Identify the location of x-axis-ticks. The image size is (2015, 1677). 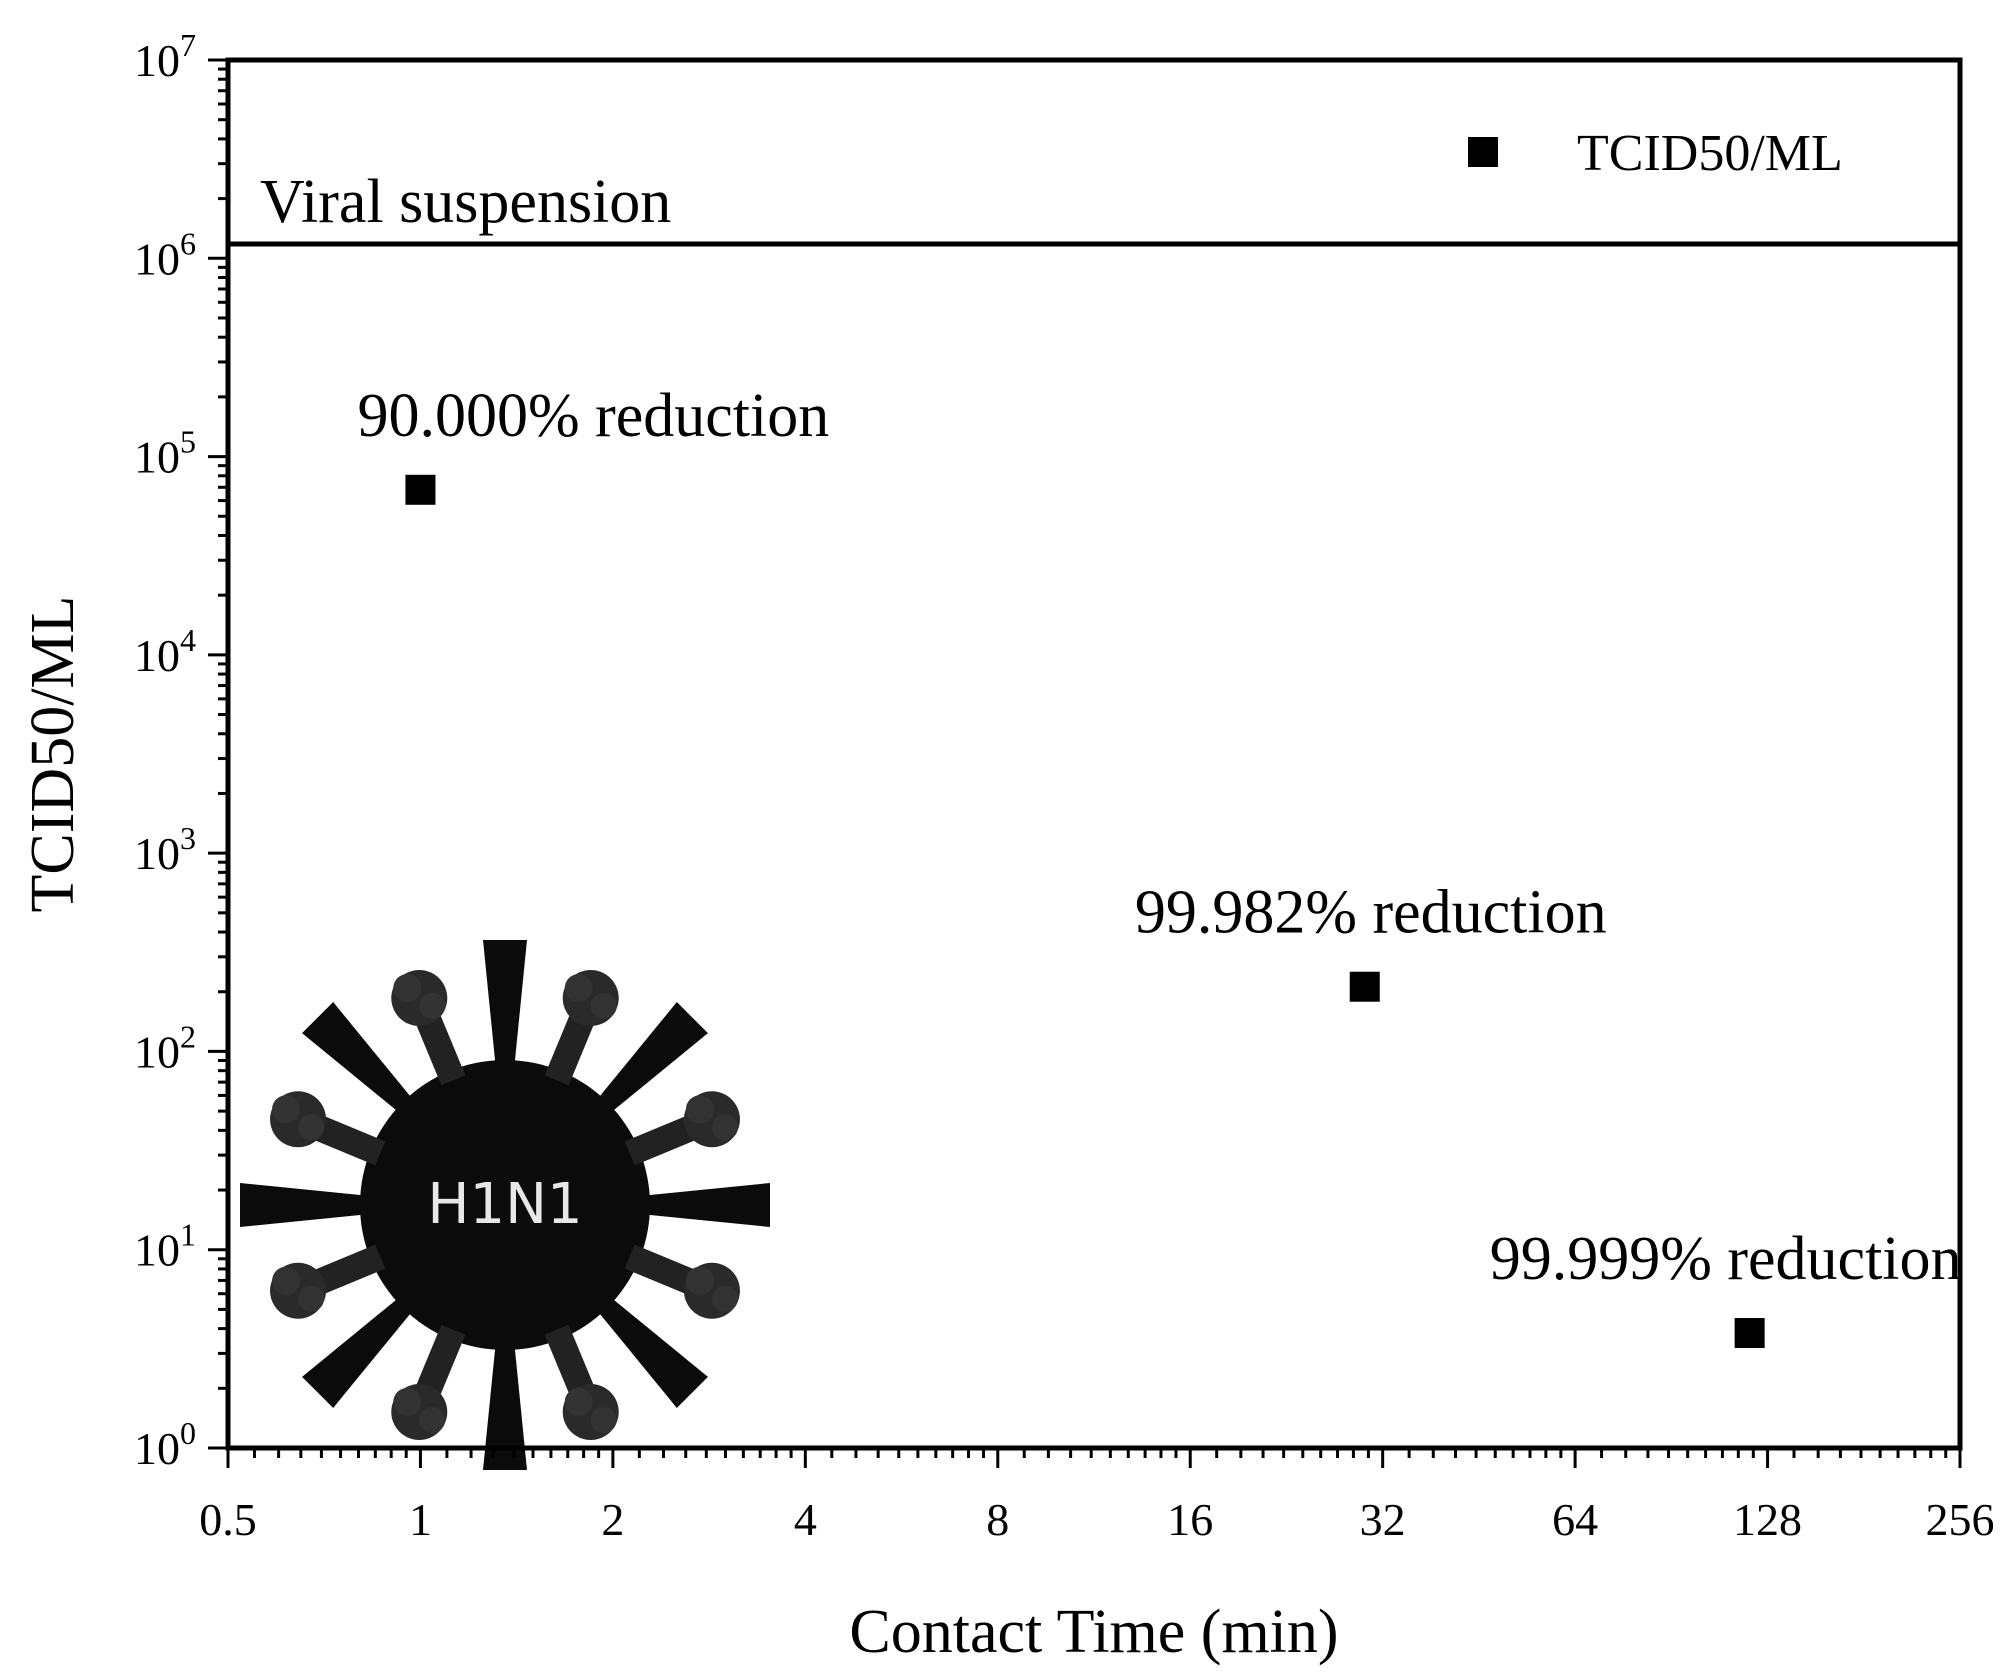
(1094, 1458).